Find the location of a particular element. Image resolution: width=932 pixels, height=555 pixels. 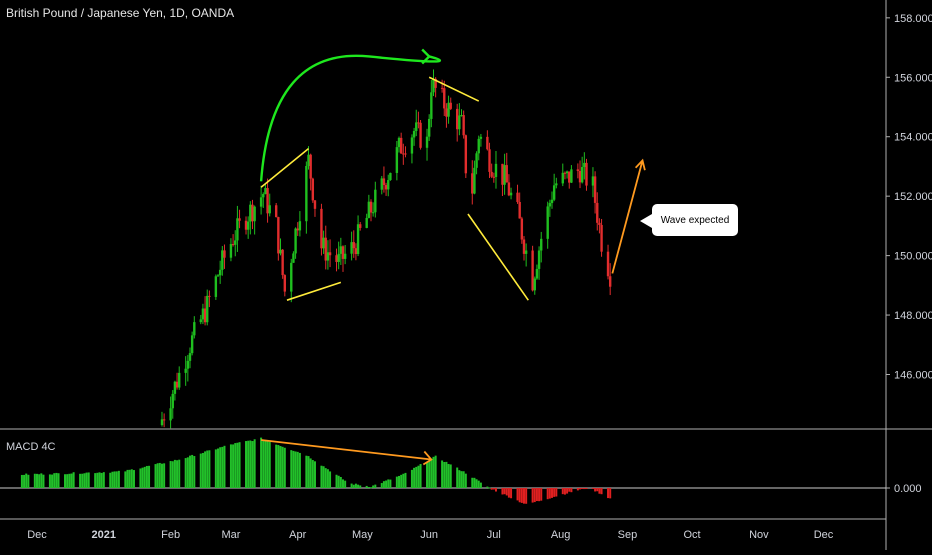

x-tick-label: Dec is located at coordinates (824, 535).